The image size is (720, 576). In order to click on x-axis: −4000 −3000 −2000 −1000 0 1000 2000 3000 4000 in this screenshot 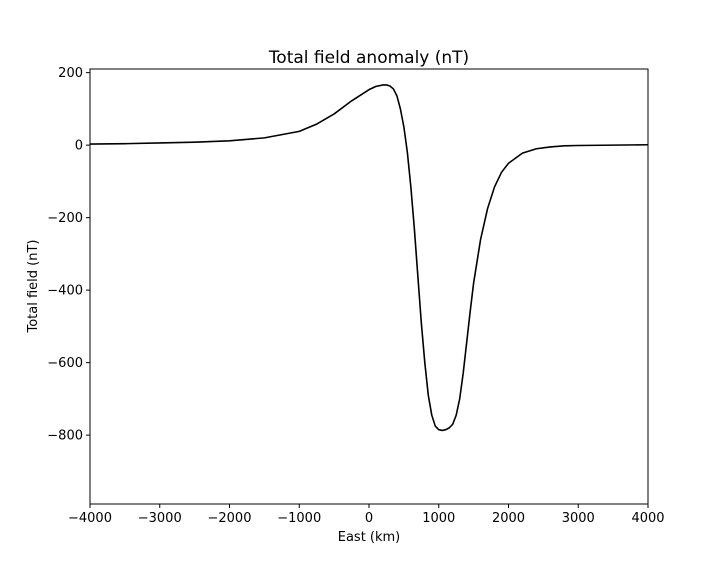, I will do `click(366, 515)`.